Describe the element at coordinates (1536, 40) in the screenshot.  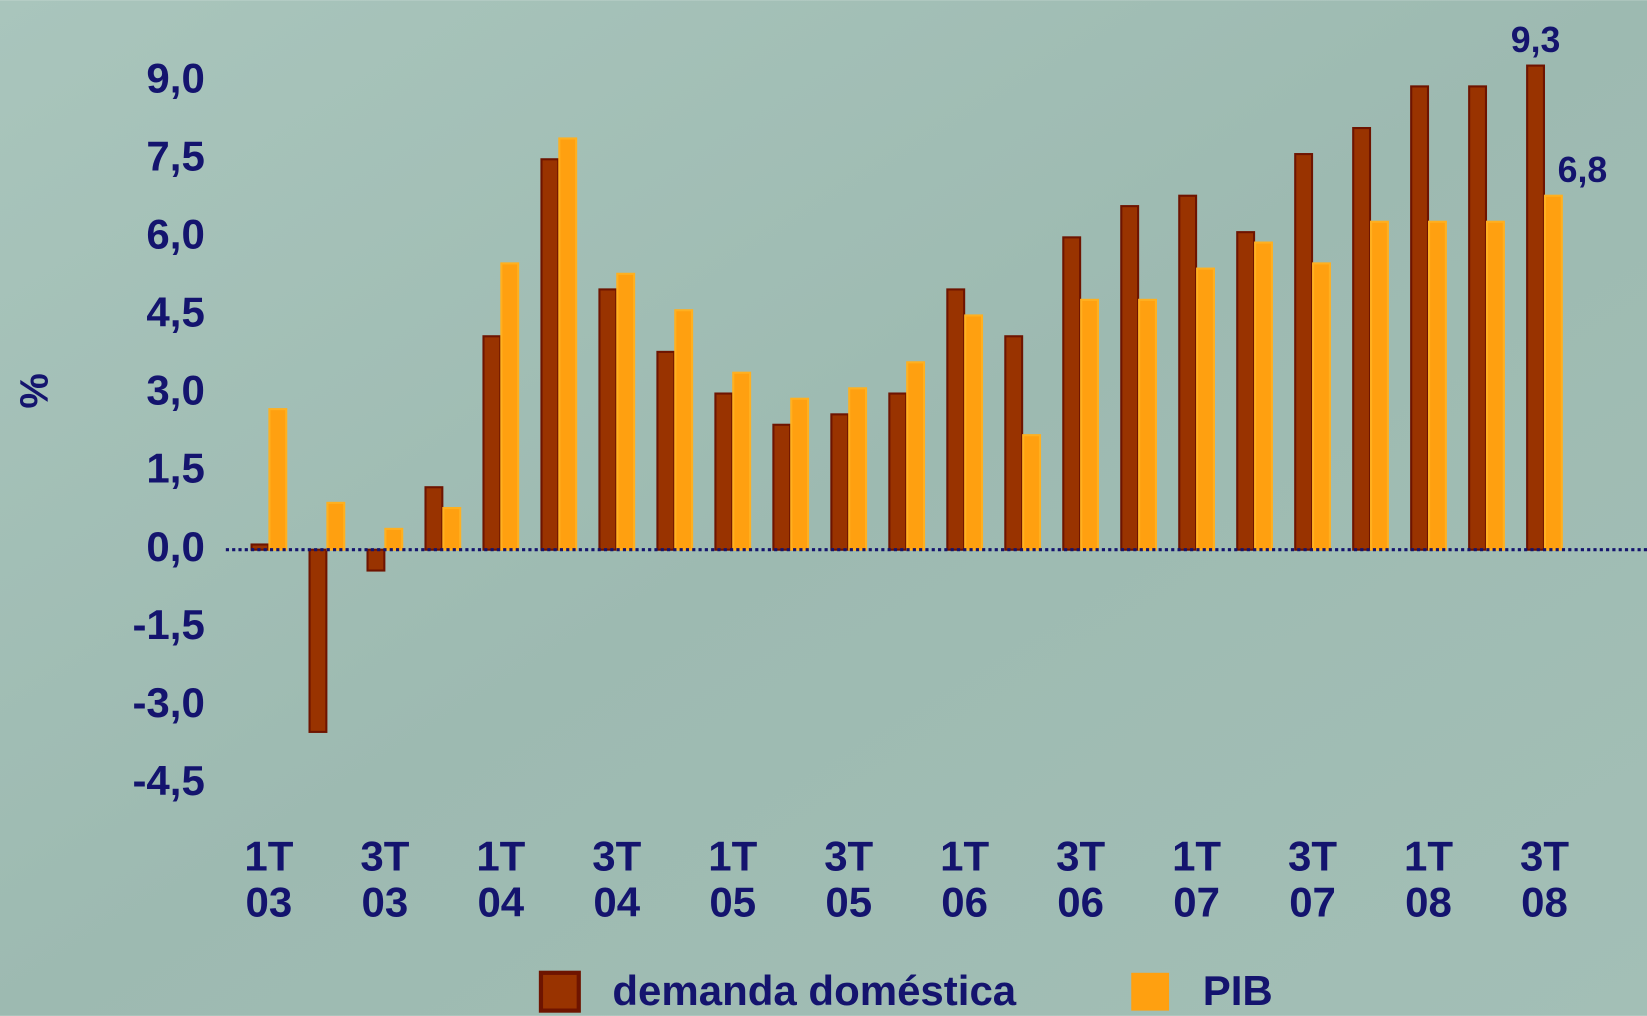
I see `value-label: 9,3` at that location.